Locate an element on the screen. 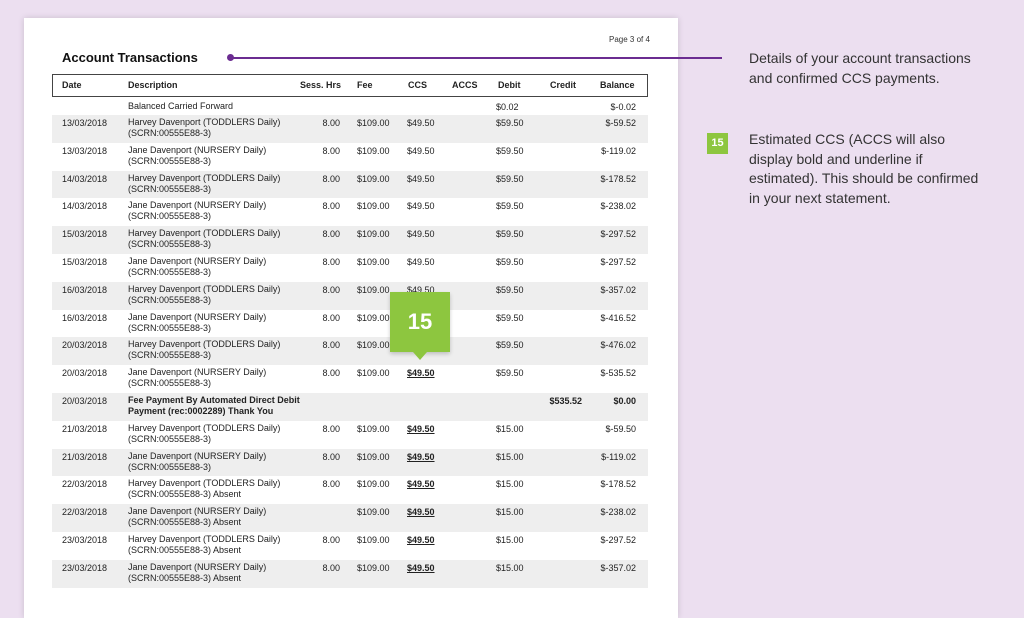  date-cell: 15/03/2018 is located at coordinates (85, 262).